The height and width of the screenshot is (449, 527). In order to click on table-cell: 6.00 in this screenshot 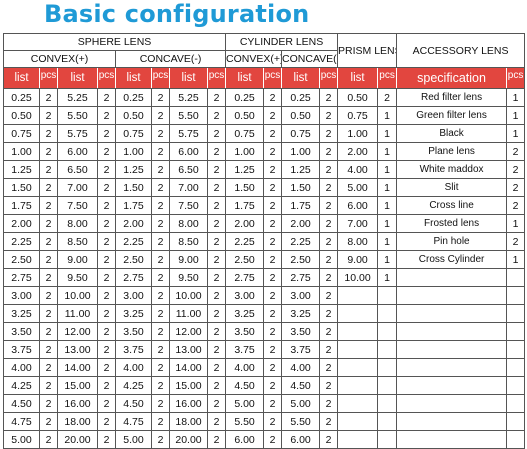, I will do `click(77, 151)`.